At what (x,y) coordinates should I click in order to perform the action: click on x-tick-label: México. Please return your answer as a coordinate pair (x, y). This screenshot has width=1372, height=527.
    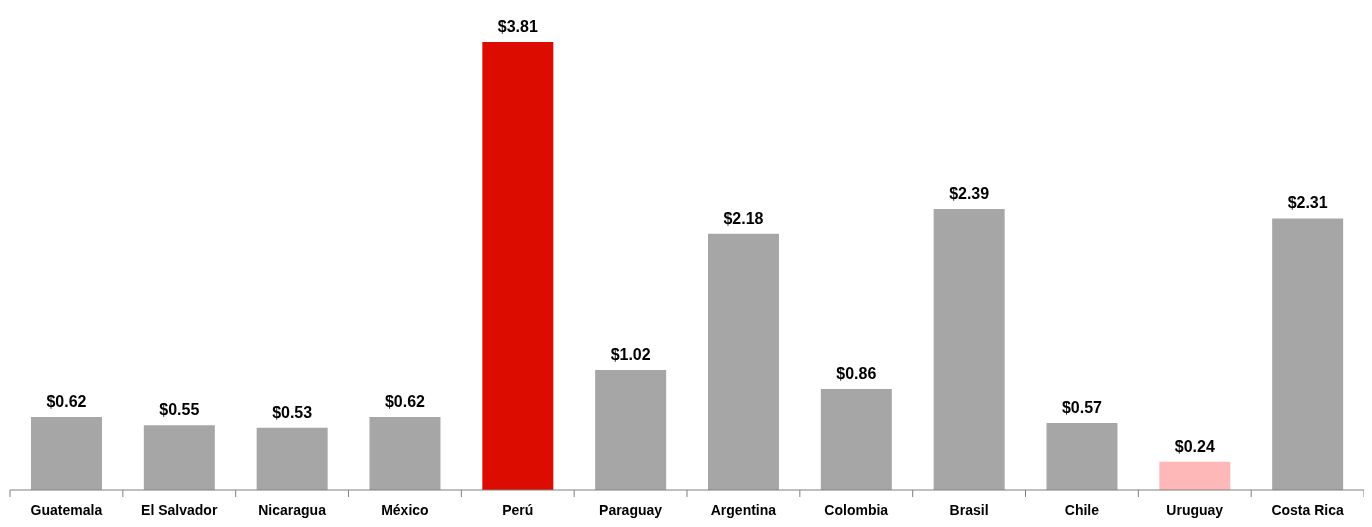
    Looking at the image, I should click on (405, 510).